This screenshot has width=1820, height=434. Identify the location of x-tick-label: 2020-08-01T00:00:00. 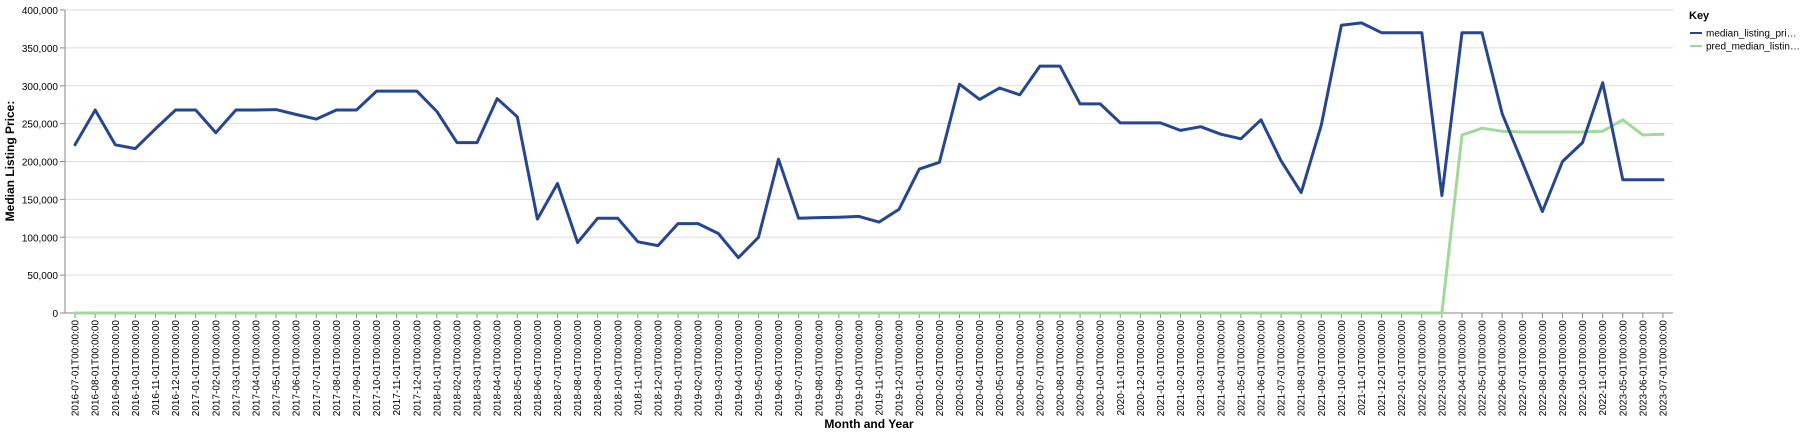
(1060, 368).